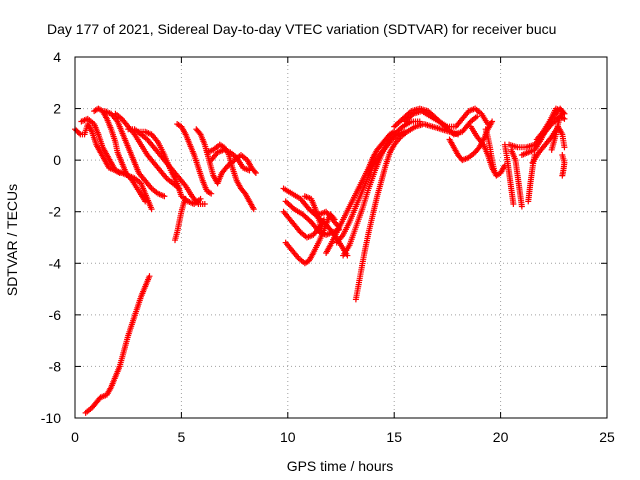 The height and width of the screenshot is (480, 640). Describe the element at coordinates (57, 57) in the screenshot. I see `y-tick-label: 4` at that location.